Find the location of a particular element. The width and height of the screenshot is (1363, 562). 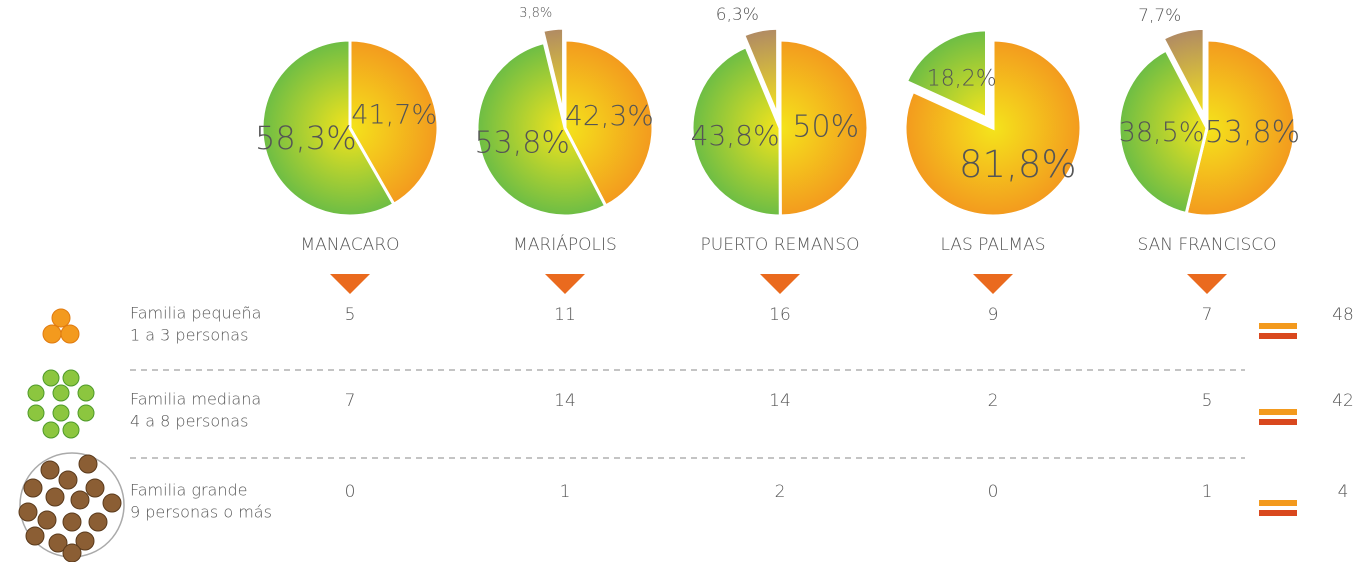

slice-label: 7,7% is located at coordinates (1159, 16).